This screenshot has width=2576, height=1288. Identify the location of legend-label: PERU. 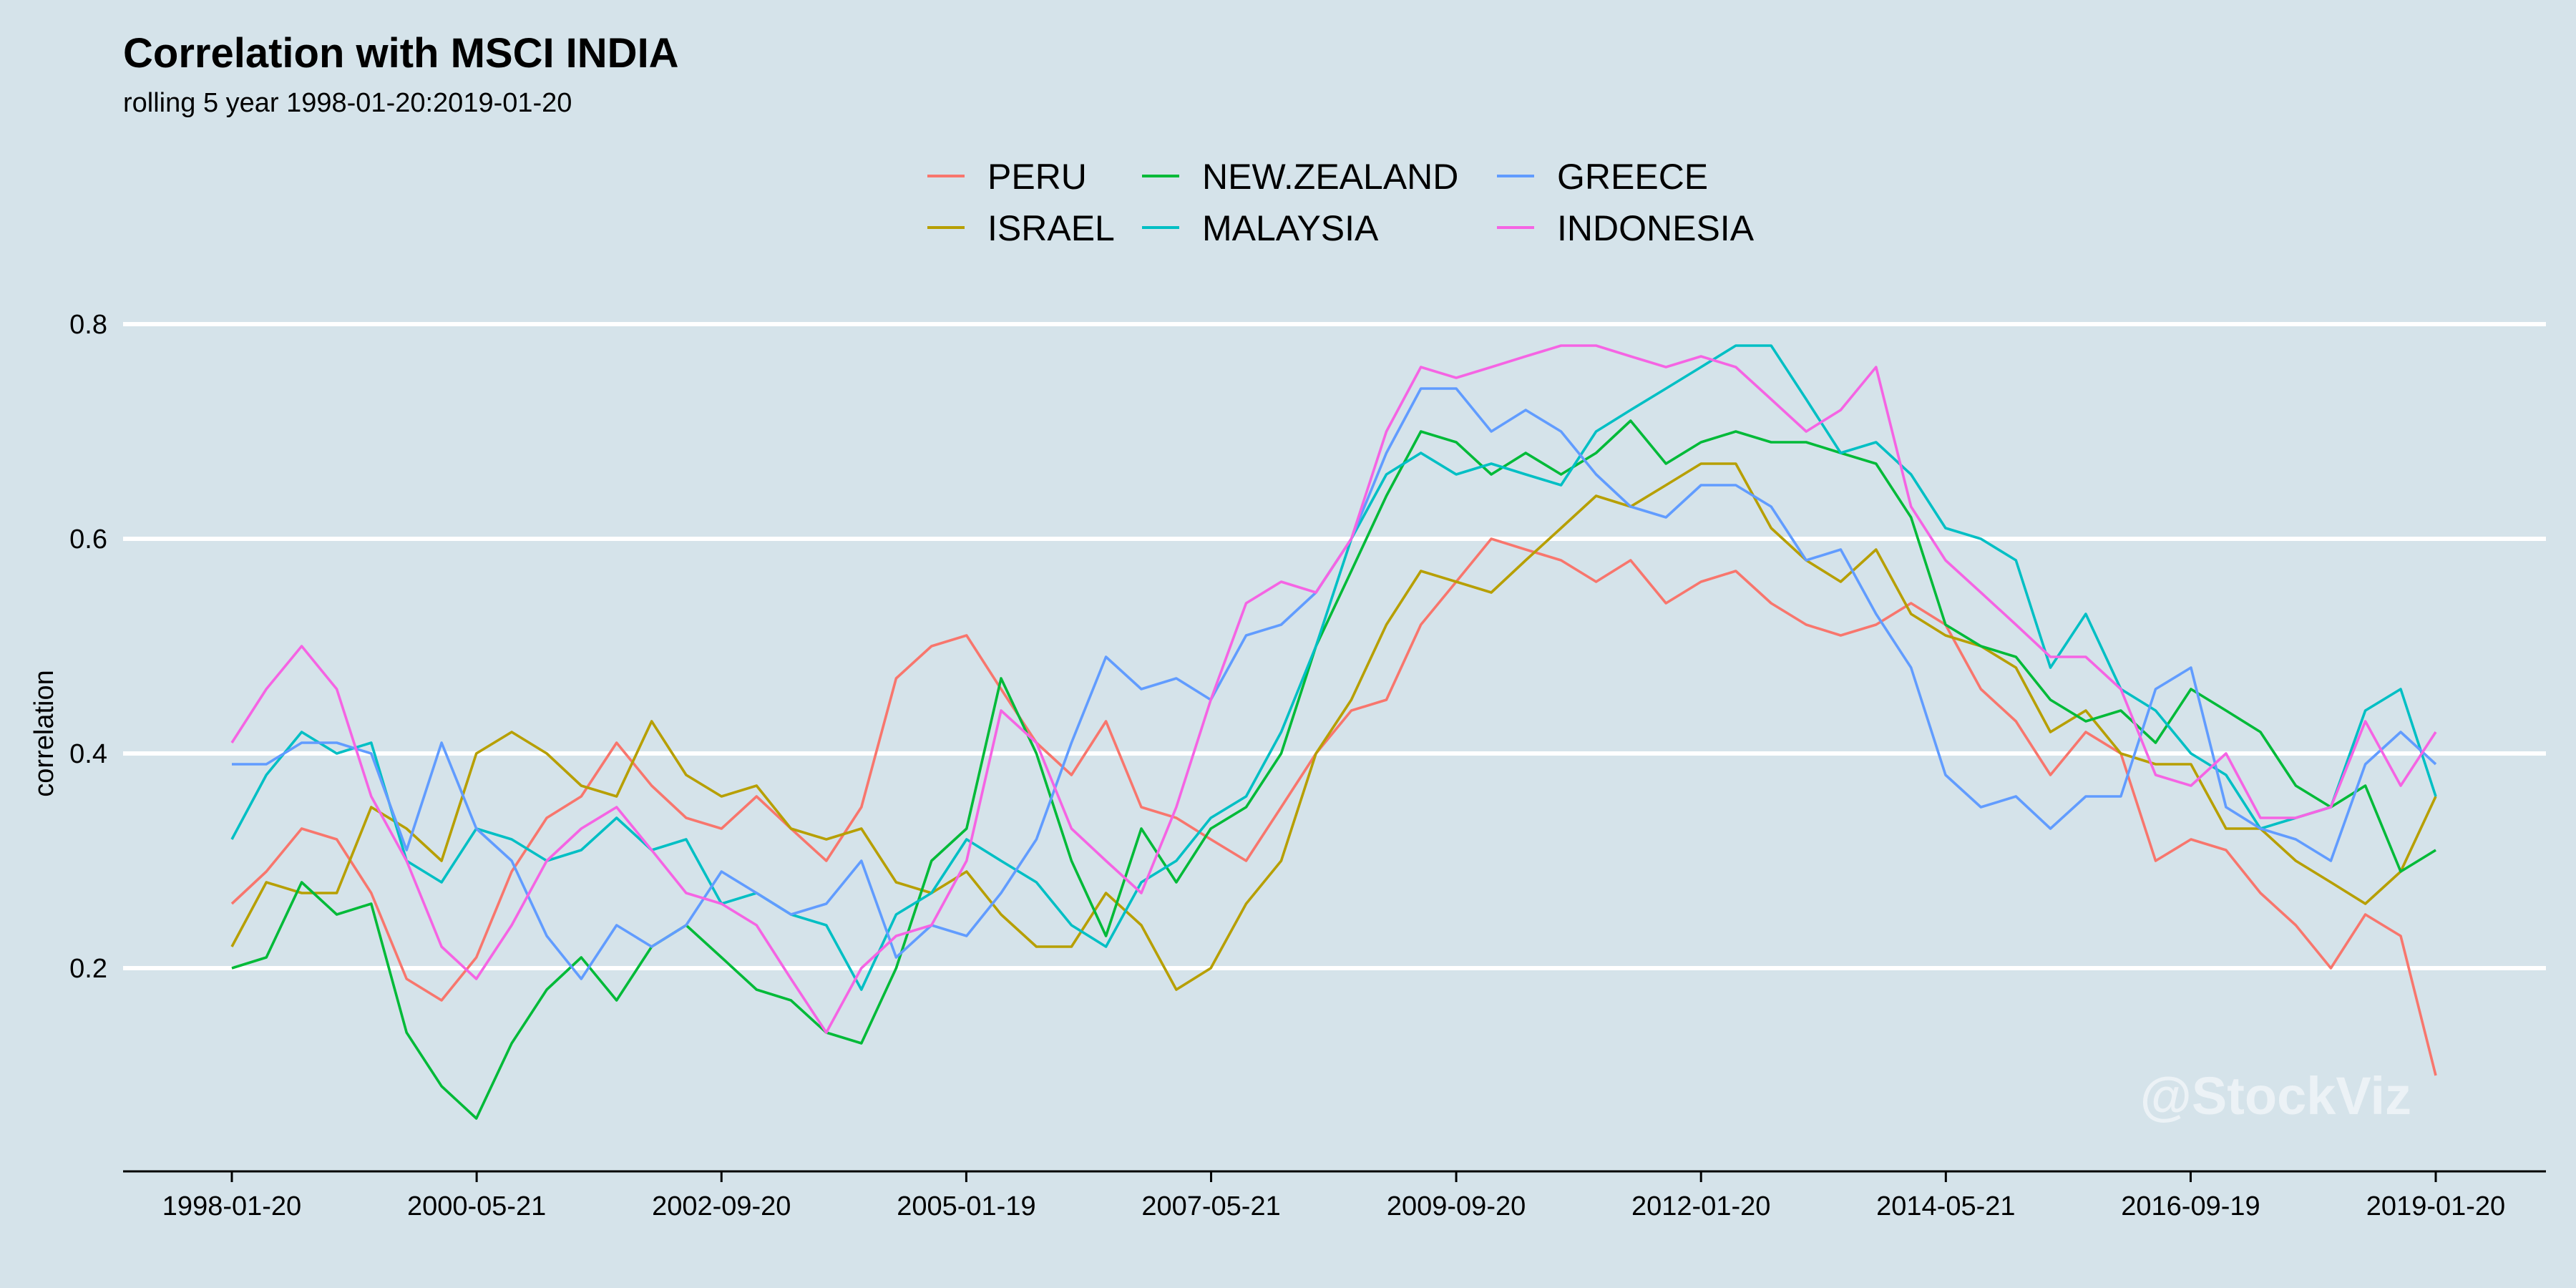
(1037, 177).